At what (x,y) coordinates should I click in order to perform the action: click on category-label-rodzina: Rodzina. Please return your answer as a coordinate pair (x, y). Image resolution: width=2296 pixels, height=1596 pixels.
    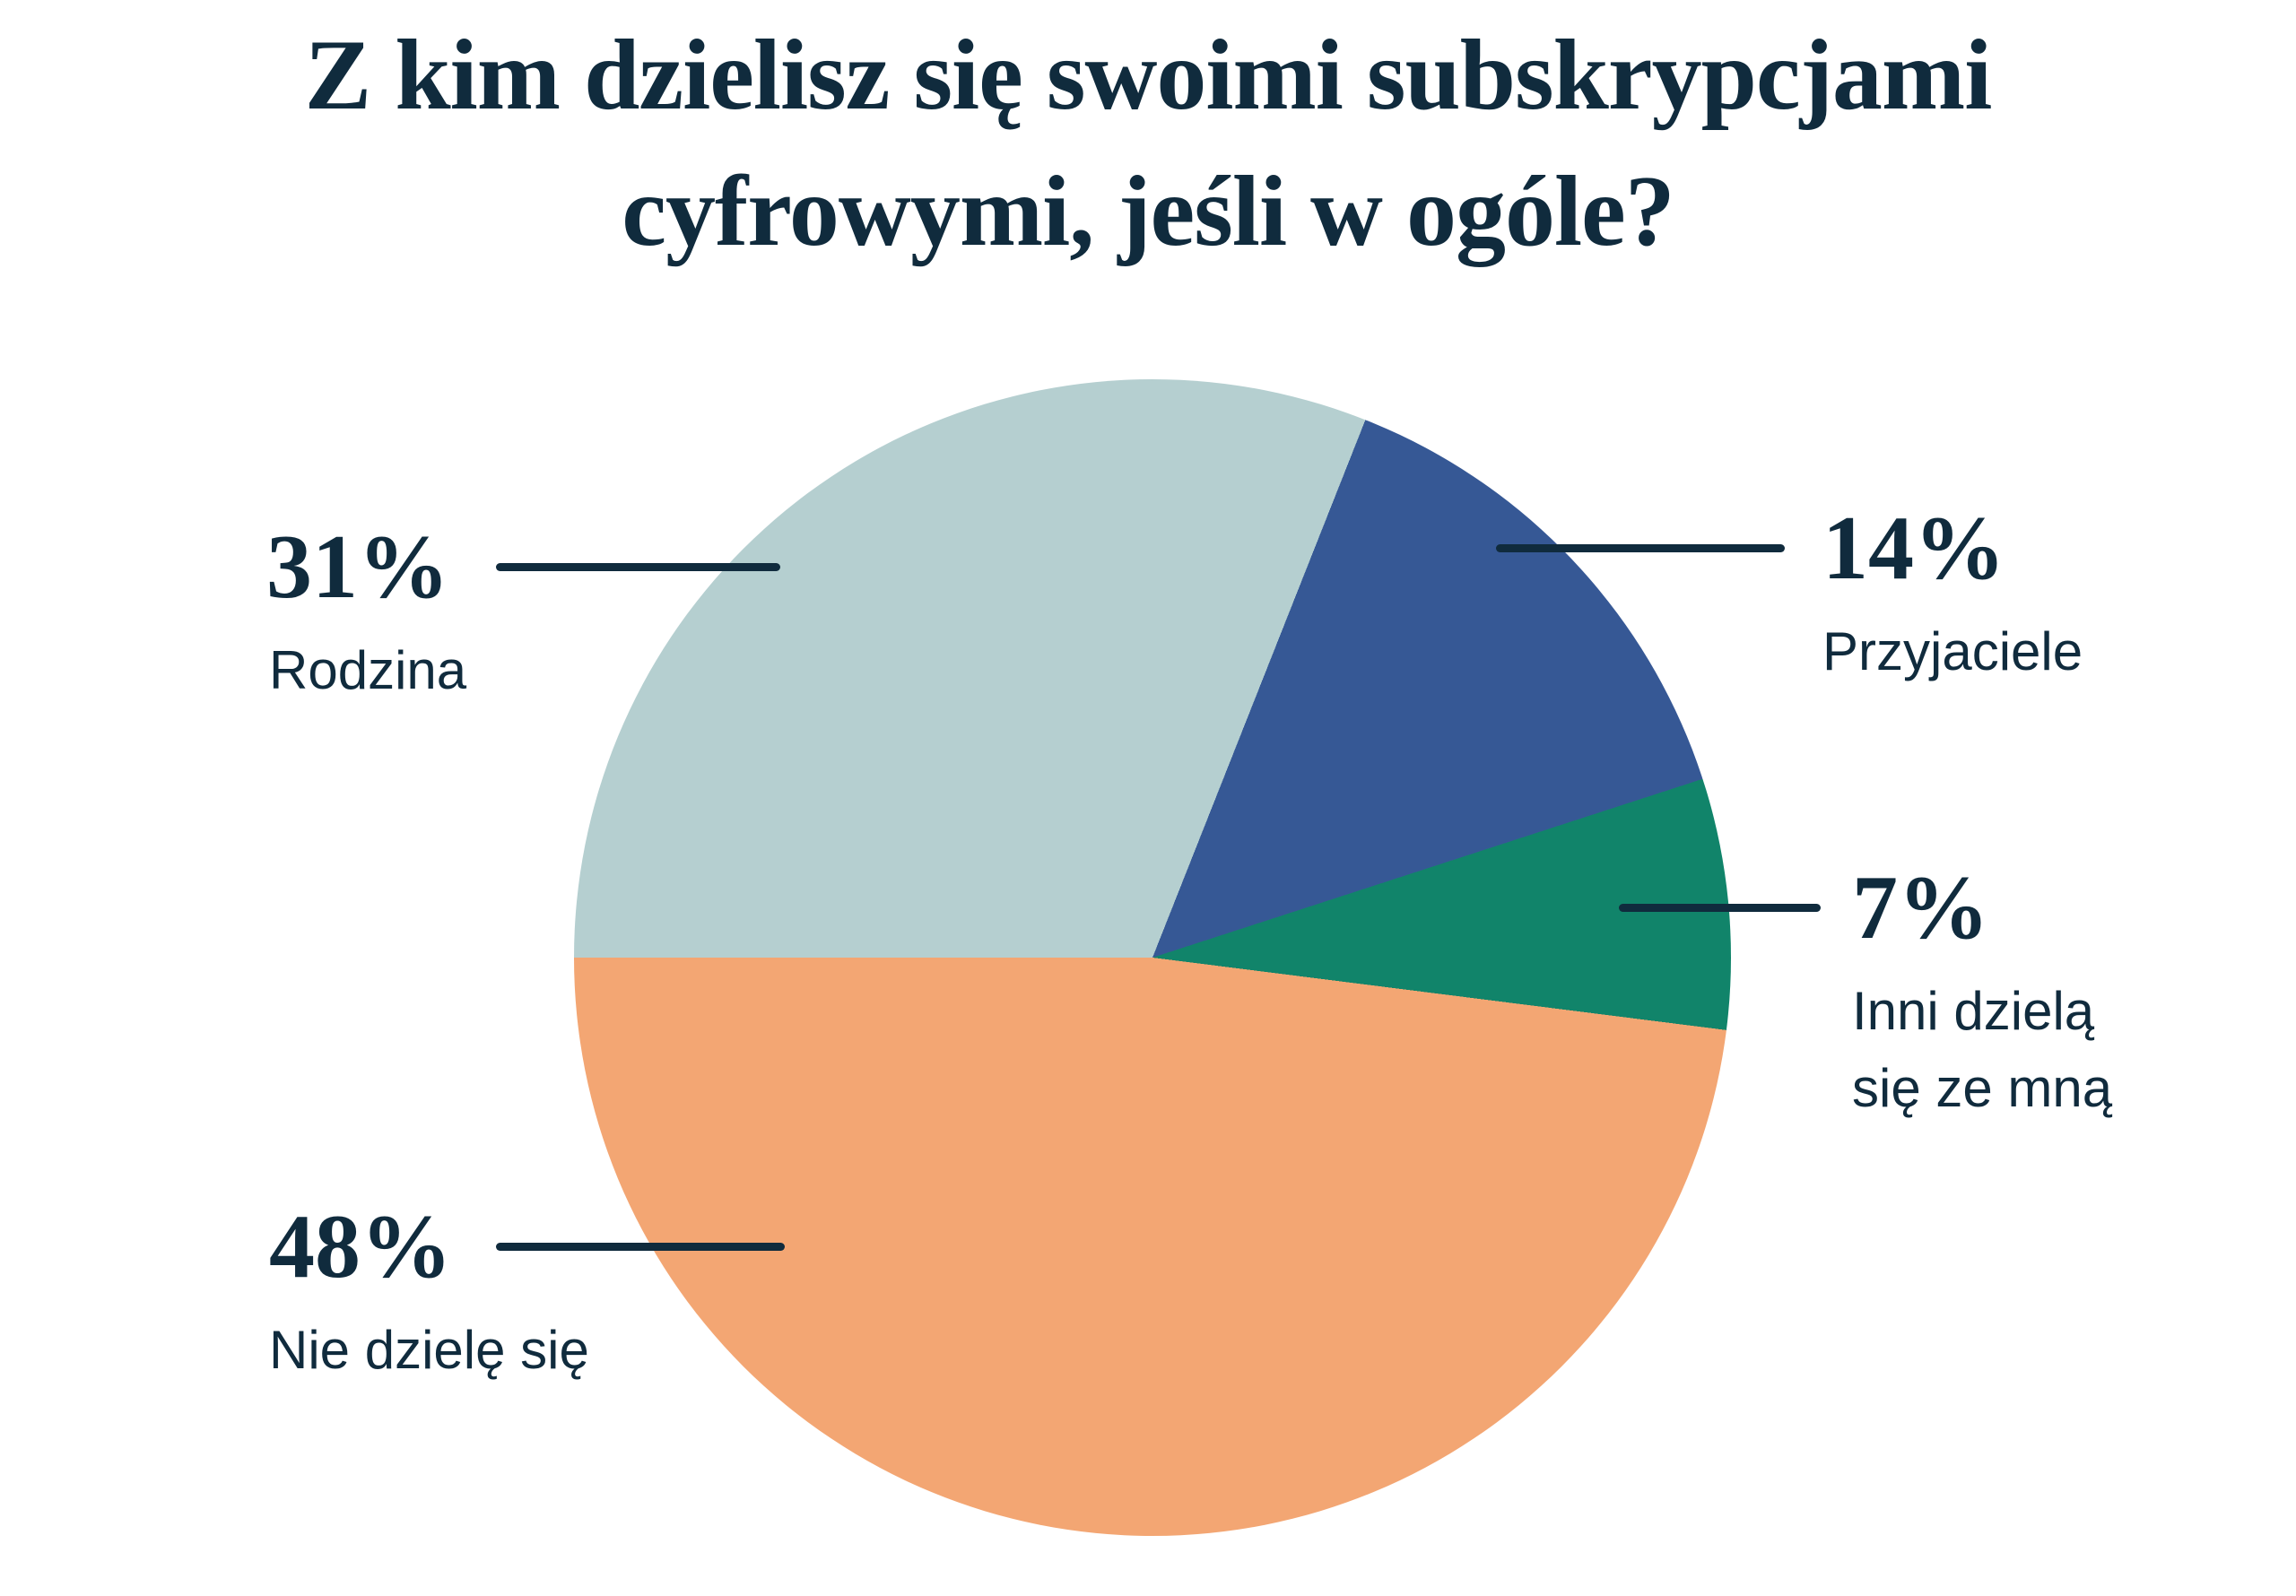
    Looking at the image, I should click on (368, 670).